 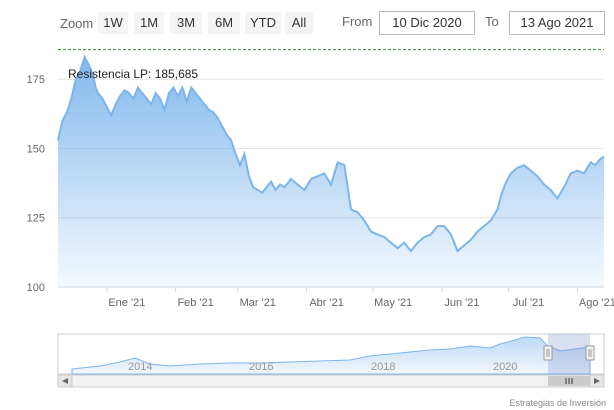 I want to click on navigator: 2014 2016 2018 2020, so click(x=331, y=354).